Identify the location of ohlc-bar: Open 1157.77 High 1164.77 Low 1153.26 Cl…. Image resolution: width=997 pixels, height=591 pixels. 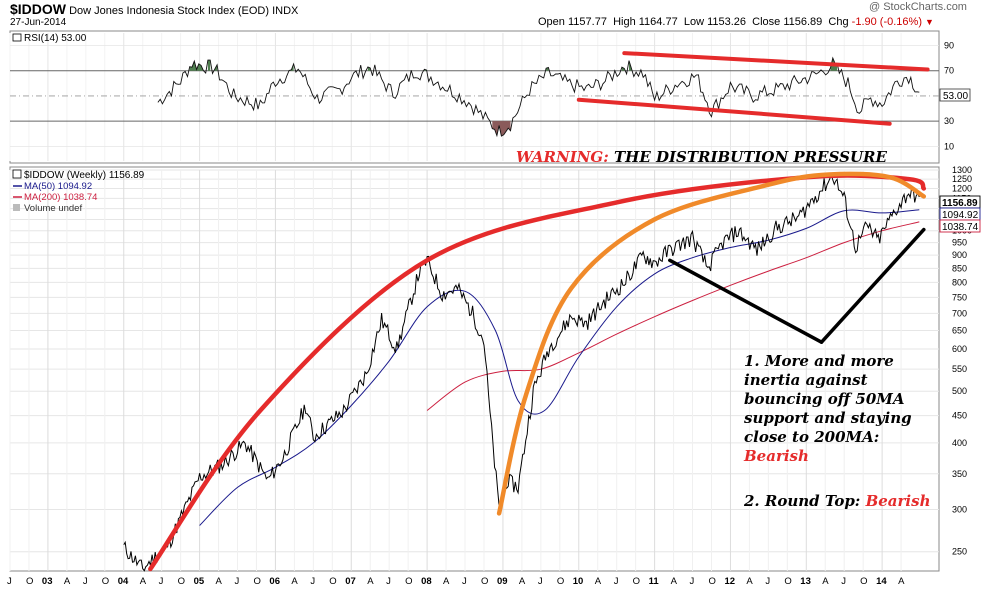
(736, 22).